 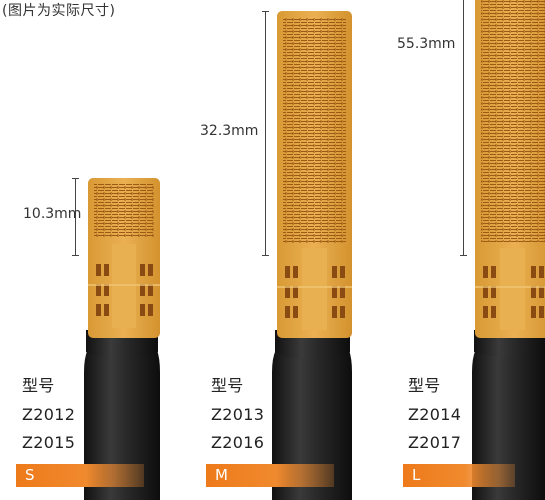 I want to click on model-number: Z2016, so click(x=238, y=442).